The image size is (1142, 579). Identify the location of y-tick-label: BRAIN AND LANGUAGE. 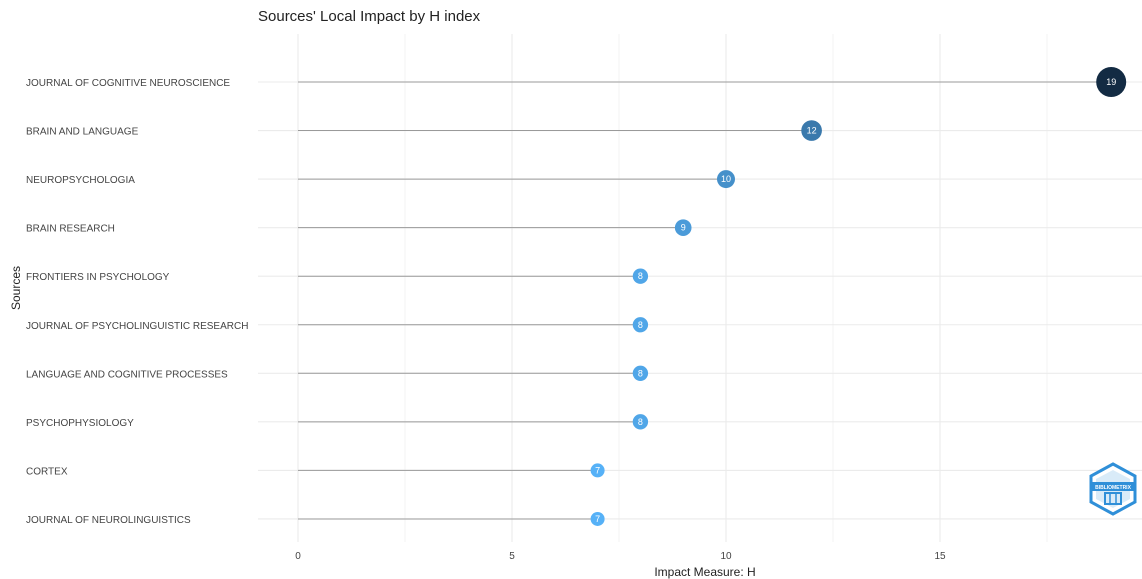
(82, 132).